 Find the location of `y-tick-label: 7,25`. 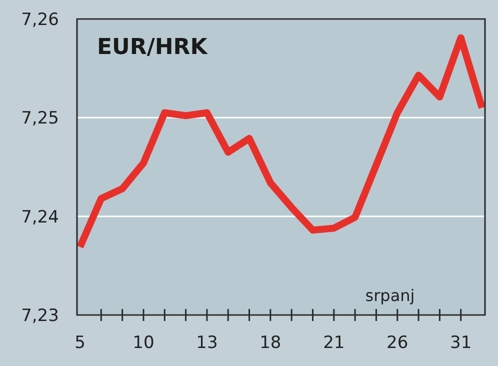

y-tick-label: 7,25 is located at coordinates (40, 118).